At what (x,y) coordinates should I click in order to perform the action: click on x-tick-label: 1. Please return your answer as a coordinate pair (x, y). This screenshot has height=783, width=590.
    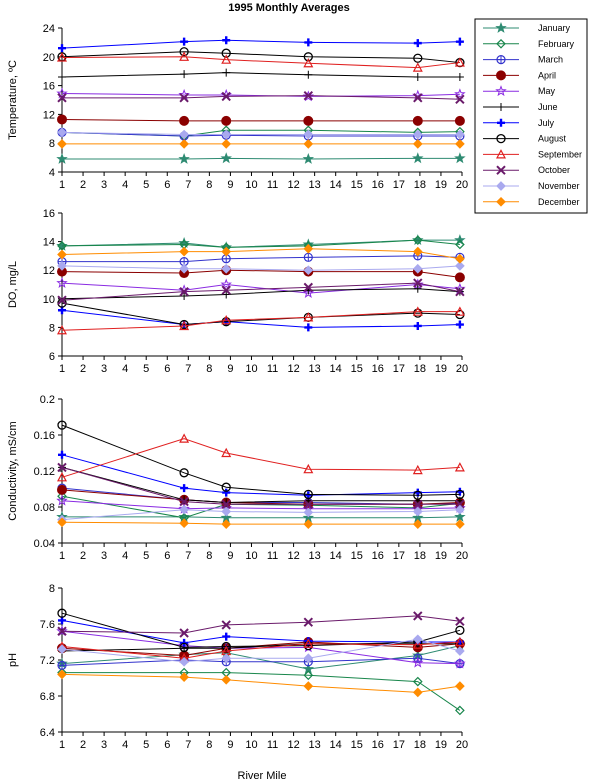
    Looking at the image, I should click on (62, 185).